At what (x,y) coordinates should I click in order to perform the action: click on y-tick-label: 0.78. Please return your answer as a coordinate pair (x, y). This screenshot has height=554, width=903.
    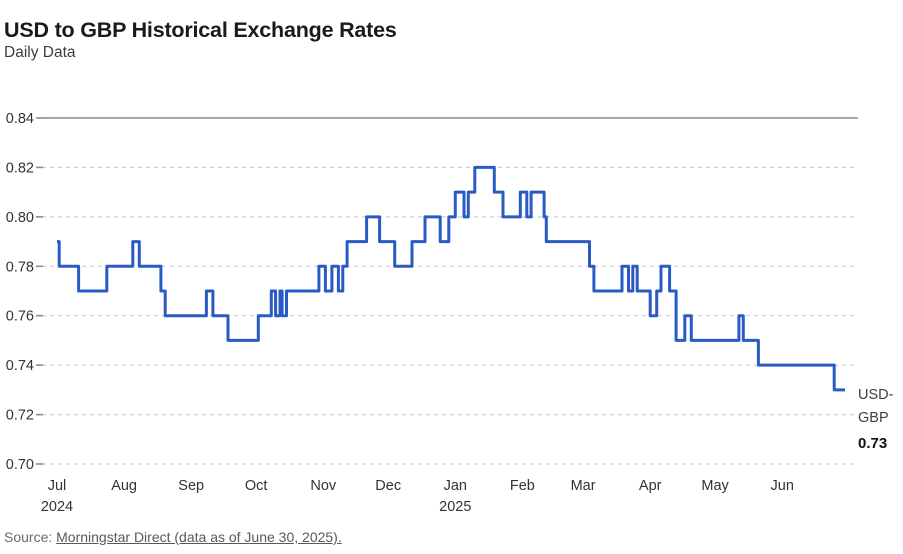
    Looking at the image, I should click on (20, 267).